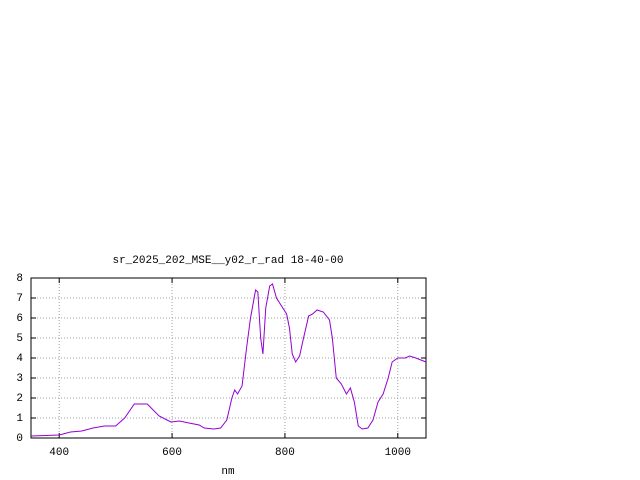  What do you see at coordinates (398, 453) in the screenshot?
I see `x-tick-label: 1000` at bounding box center [398, 453].